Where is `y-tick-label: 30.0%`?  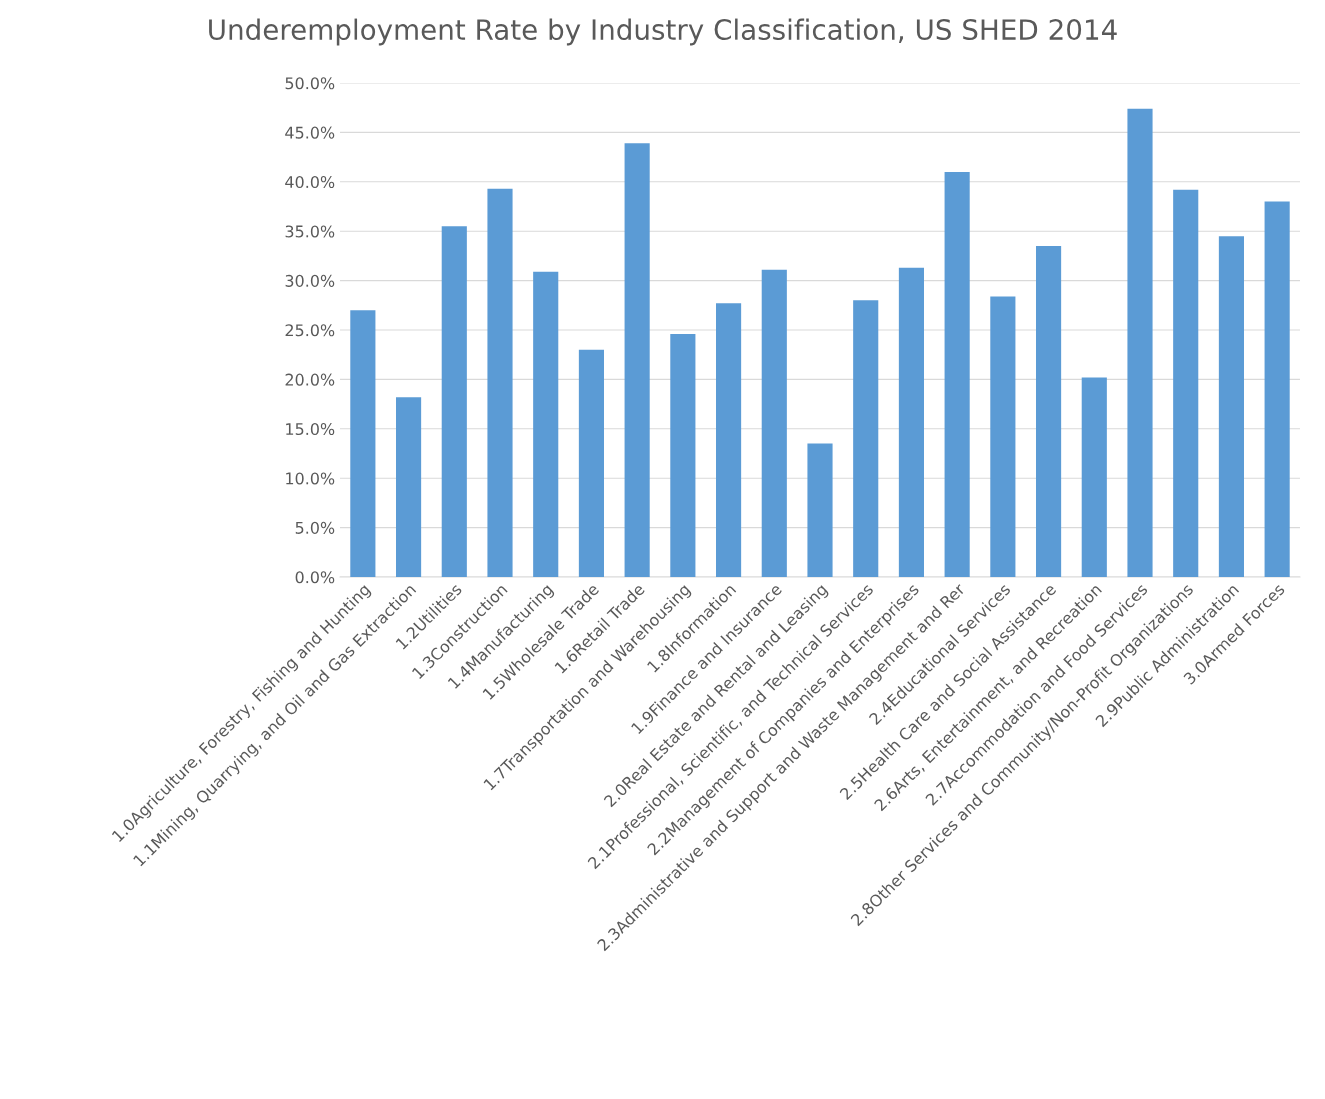
y-tick-label: 30.0% is located at coordinates (310, 280).